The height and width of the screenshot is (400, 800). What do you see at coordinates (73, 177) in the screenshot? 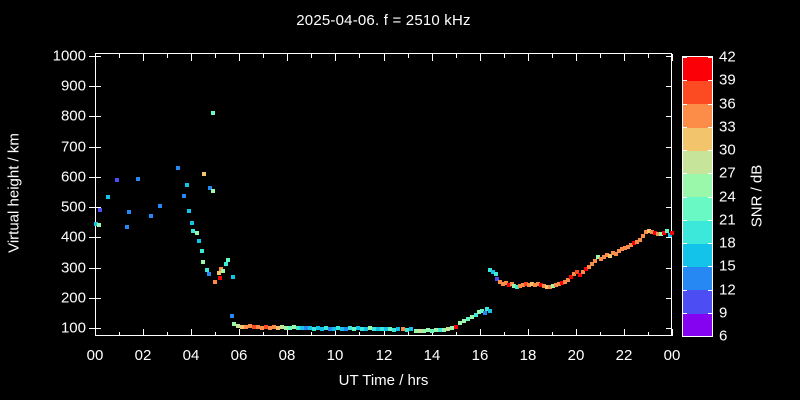
I see `y-tick-label: 600` at bounding box center [73, 177].